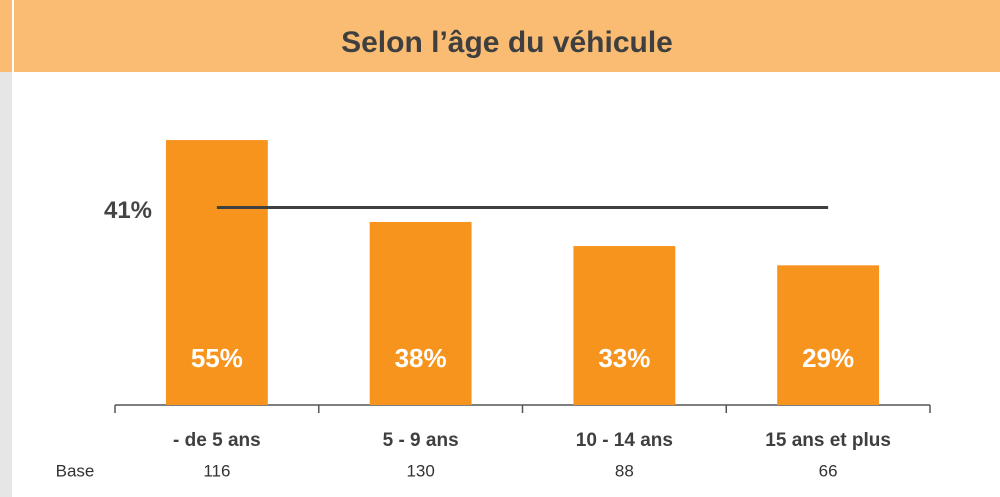  I want to click on x-tick-label: - de 5 ans, so click(217, 440).